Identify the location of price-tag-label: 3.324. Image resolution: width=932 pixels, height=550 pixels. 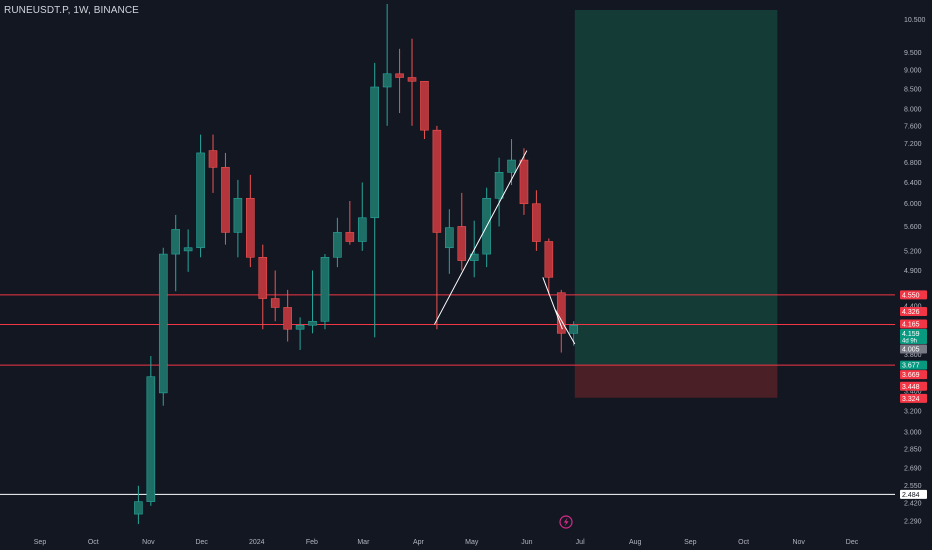
(911, 399).